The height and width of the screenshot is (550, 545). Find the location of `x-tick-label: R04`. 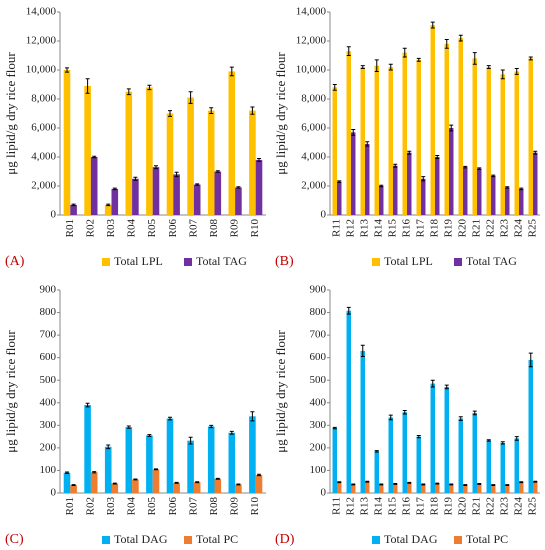

x-tick-label: R04 is located at coordinates (132, 228).